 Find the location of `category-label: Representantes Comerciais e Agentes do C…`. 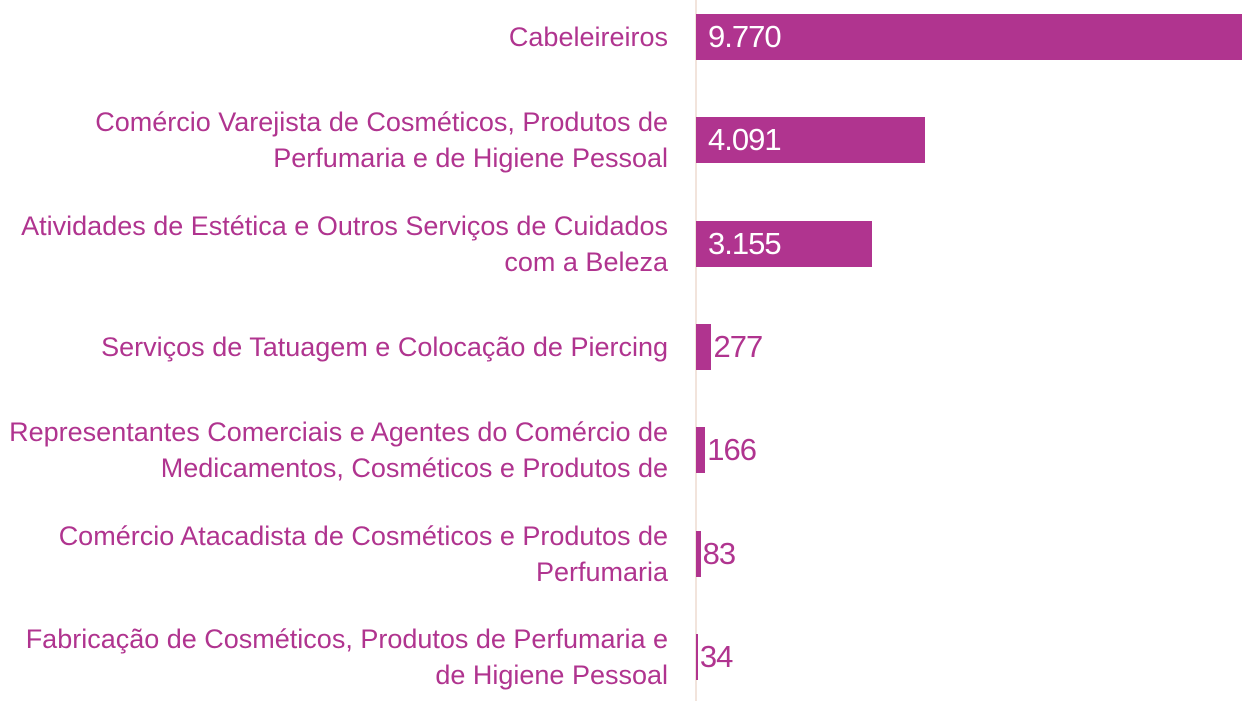

category-label: Representantes Comerciais e Agentes do C… is located at coordinates (338, 450).